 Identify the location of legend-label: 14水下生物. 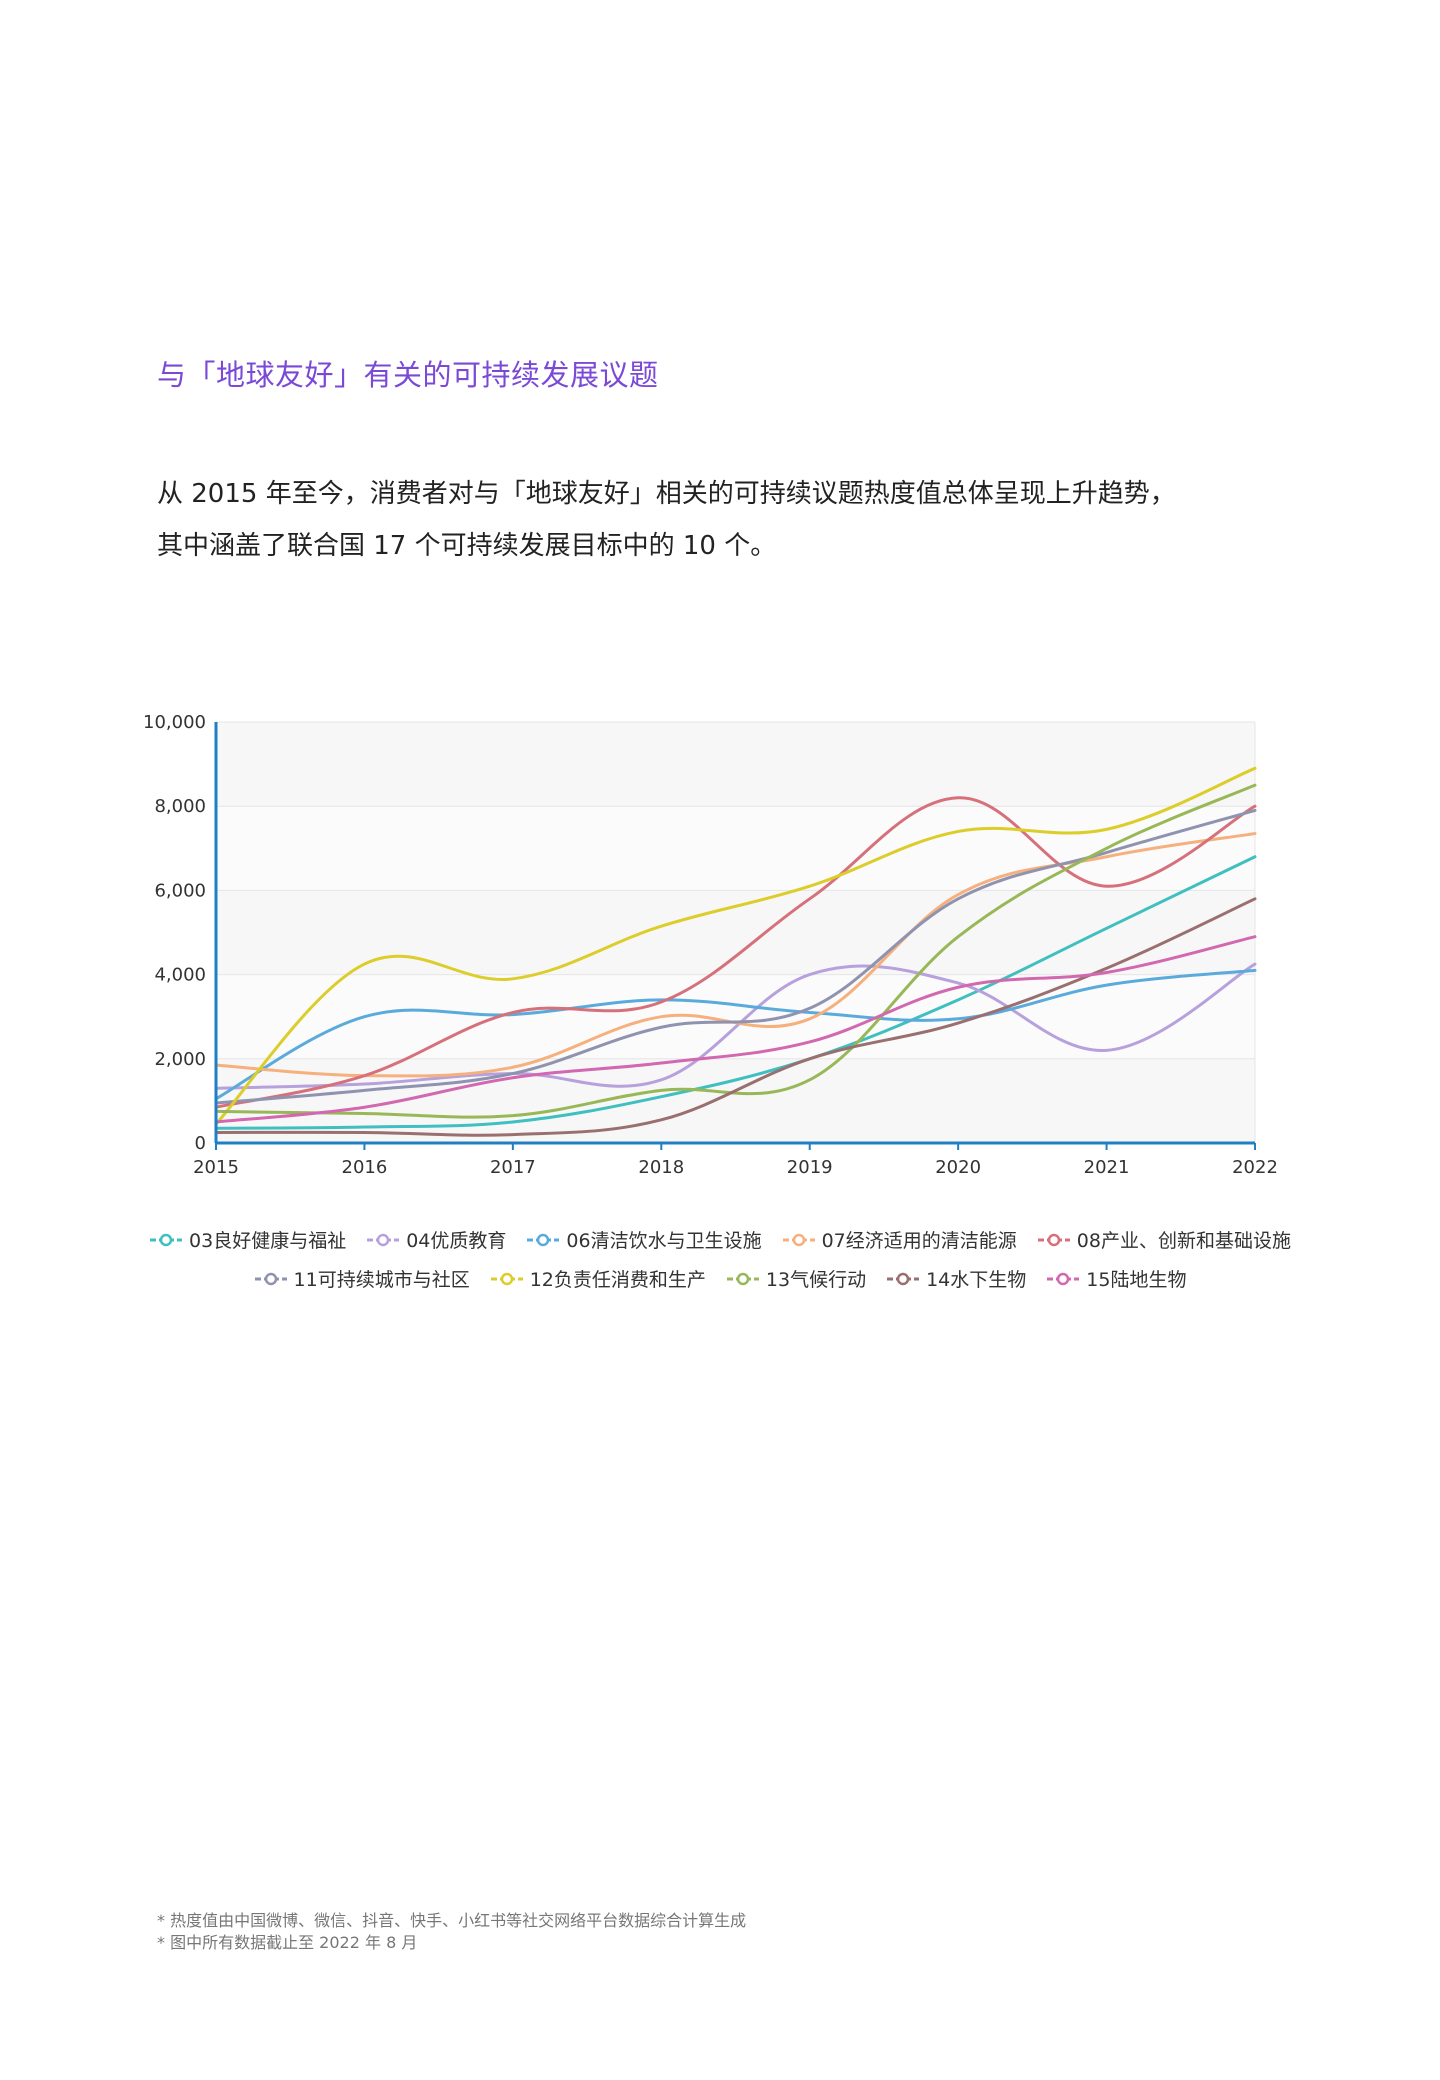
(976, 1280).